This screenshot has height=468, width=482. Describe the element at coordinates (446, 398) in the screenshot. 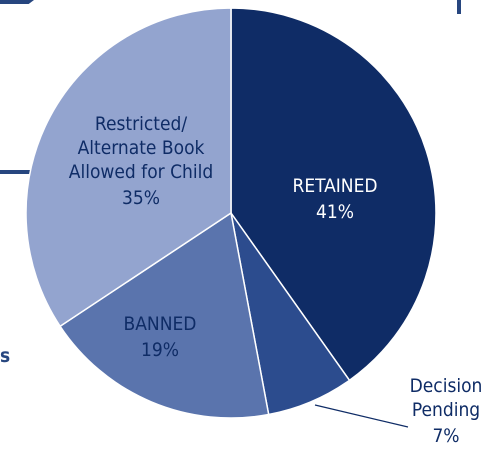

I see `slice-label: Decision Pending` at that location.